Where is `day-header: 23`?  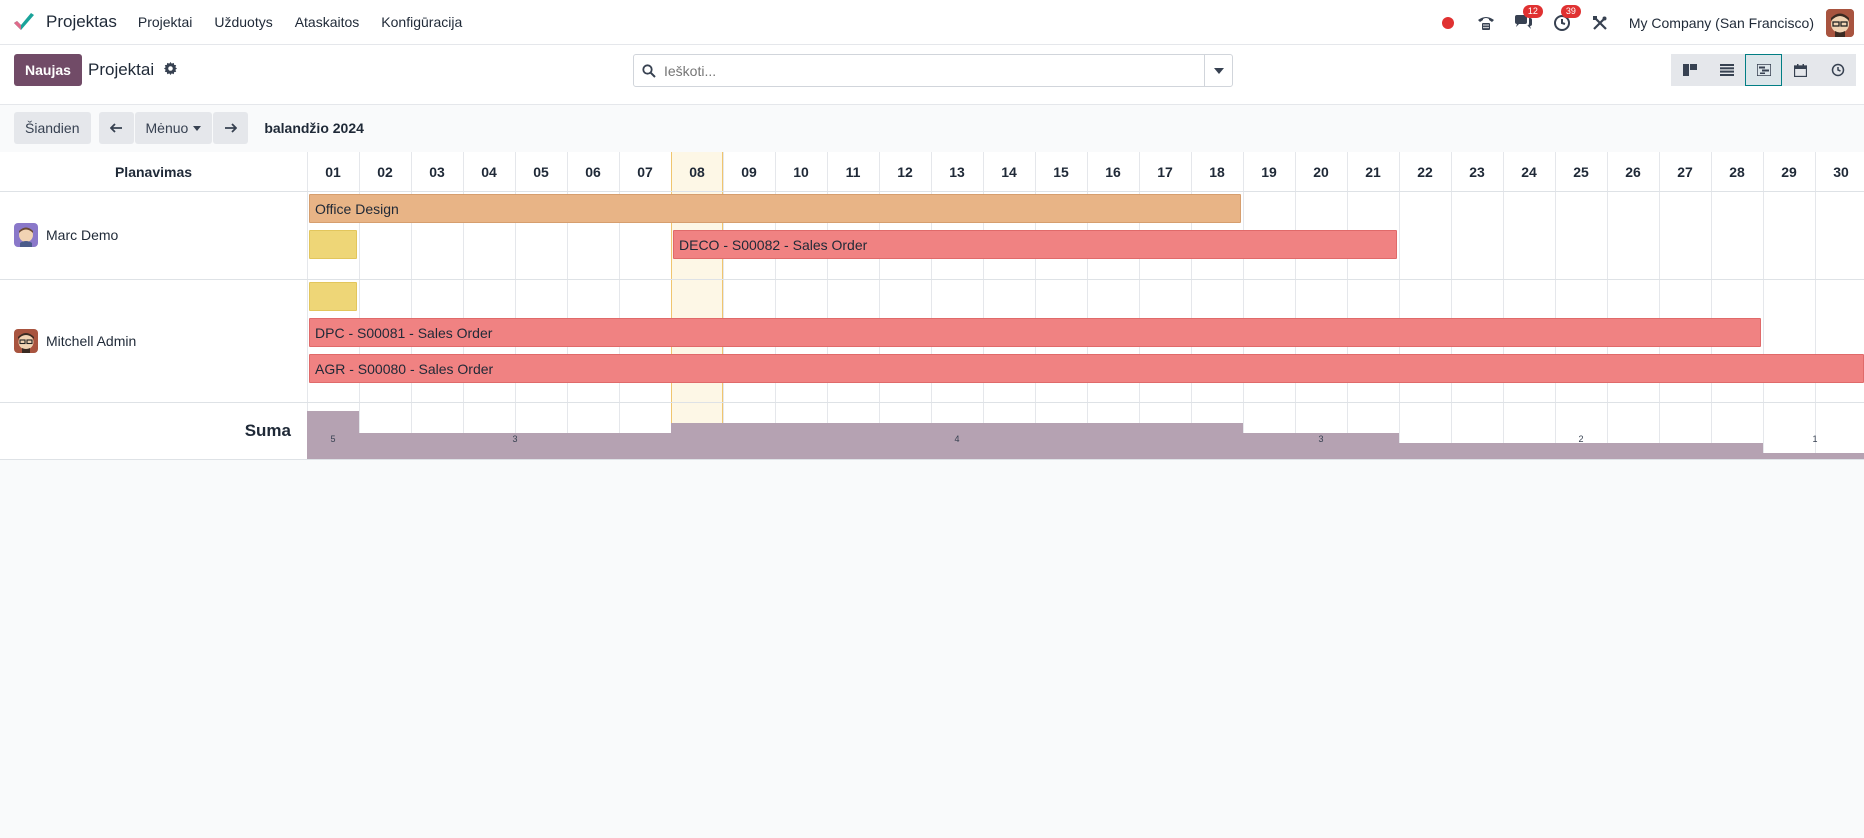 day-header: 23 is located at coordinates (1477, 172).